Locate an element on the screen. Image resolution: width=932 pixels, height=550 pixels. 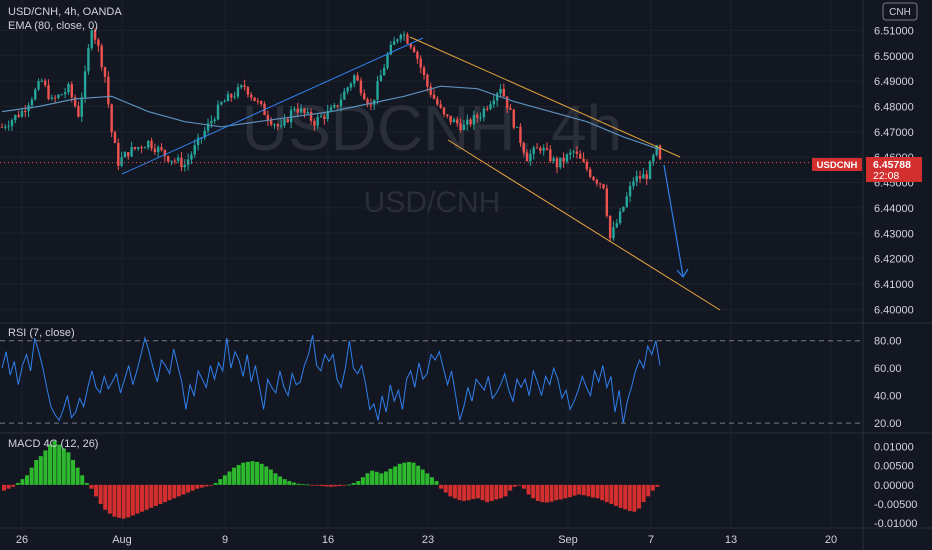
rsi-legend: RSI (7, close) is located at coordinates (41, 333).